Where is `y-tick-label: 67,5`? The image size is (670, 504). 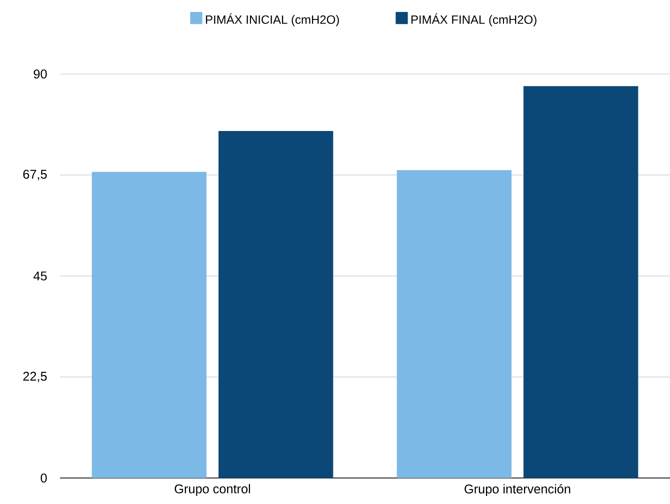 y-tick-label: 67,5 is located at coordinates (35, 175).